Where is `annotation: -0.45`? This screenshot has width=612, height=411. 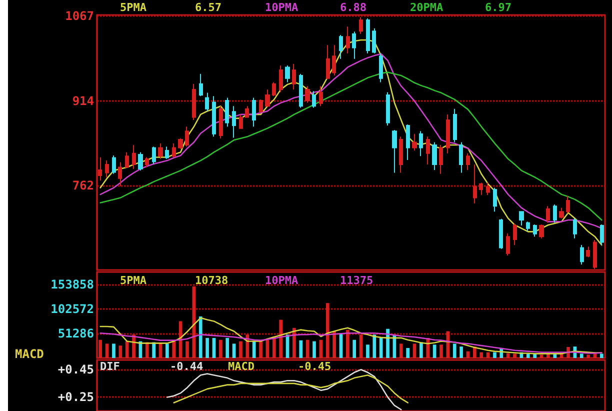 annotation: -0.45 is located at coordinates (315, 366).